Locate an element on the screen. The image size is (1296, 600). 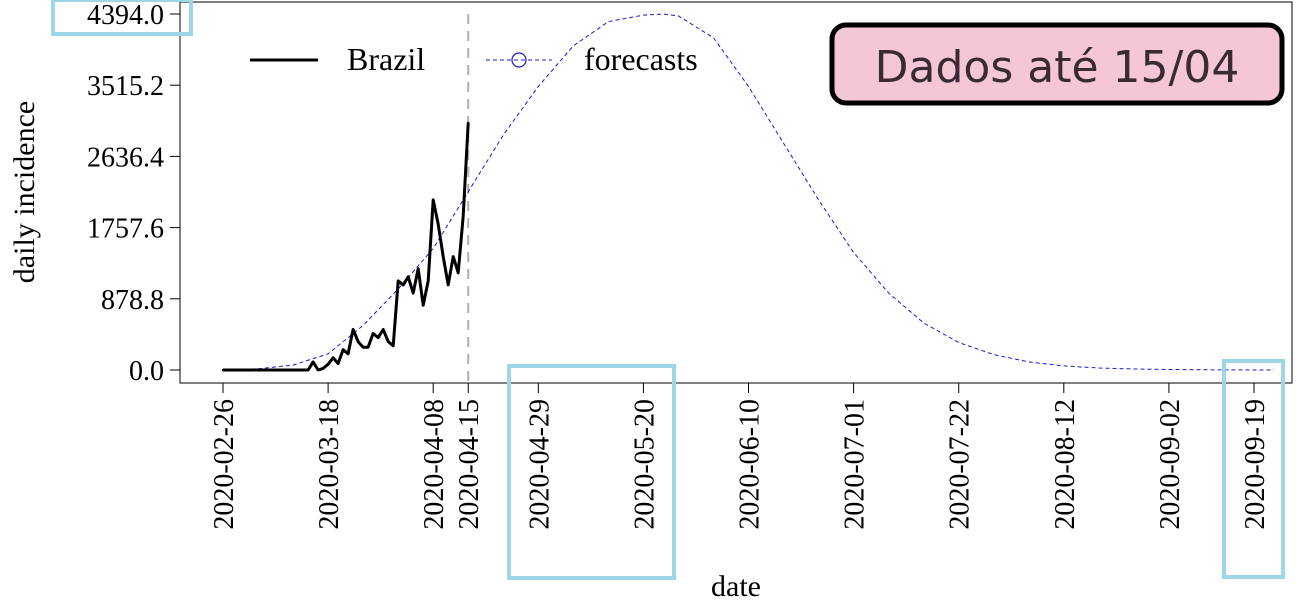
y-tick-label: 2636.4 is located at coordinates (125, 157).